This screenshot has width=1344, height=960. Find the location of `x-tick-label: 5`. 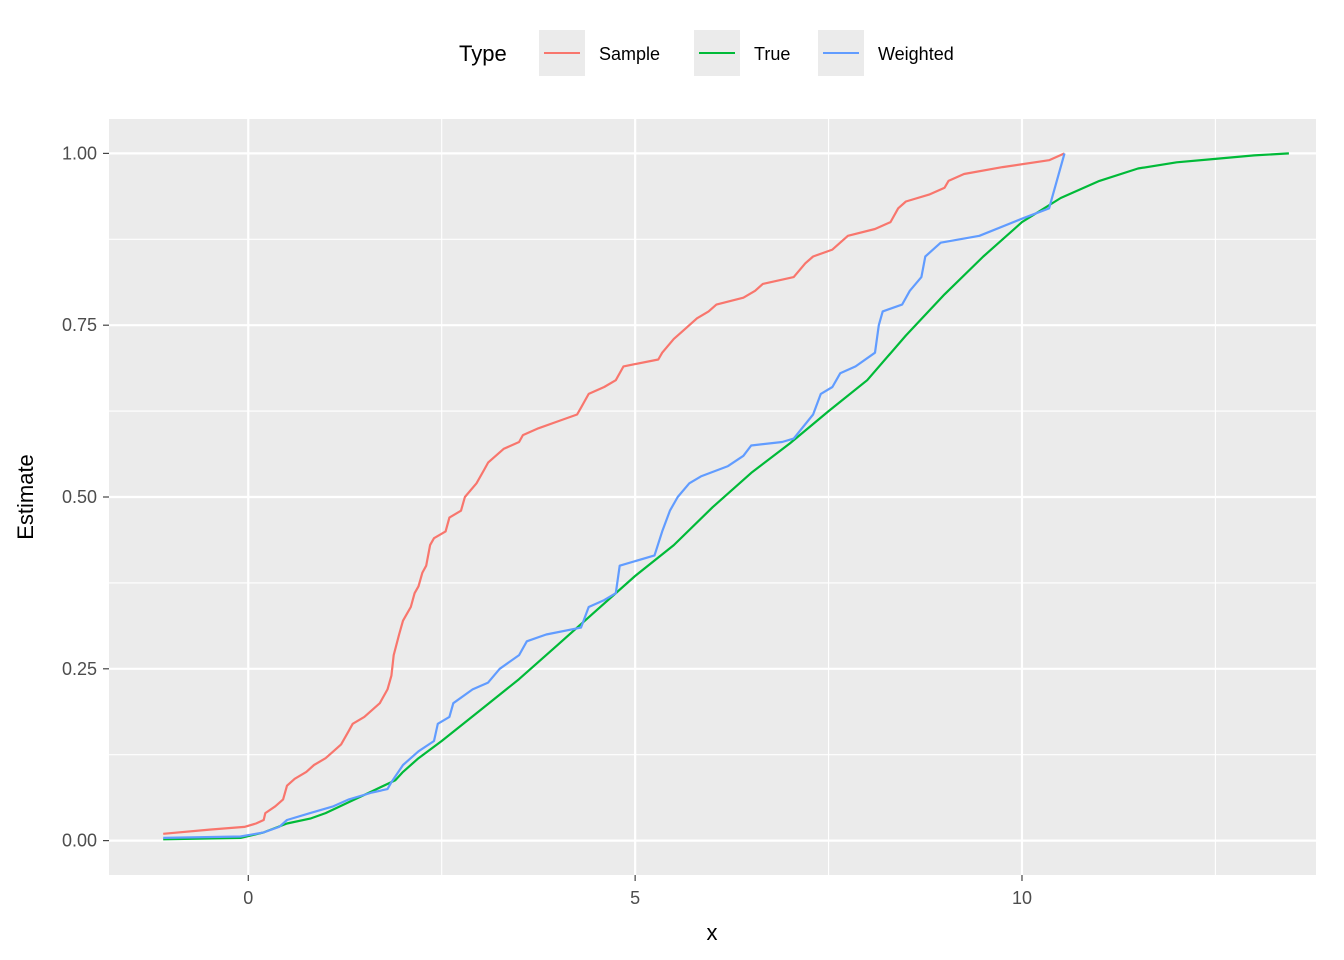

x-tick-label: 5 is located at coordinates (635, 898).